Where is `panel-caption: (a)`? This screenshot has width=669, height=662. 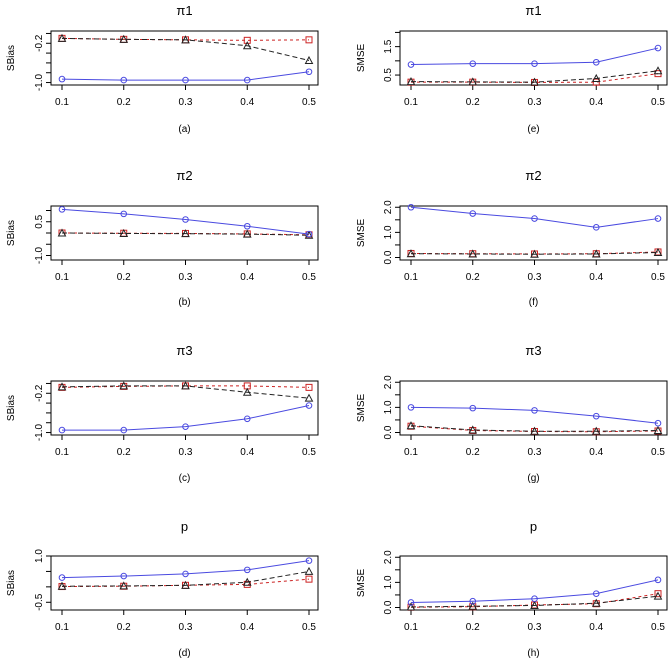 panel-caption: (a) is located at coordinates (184, 129).